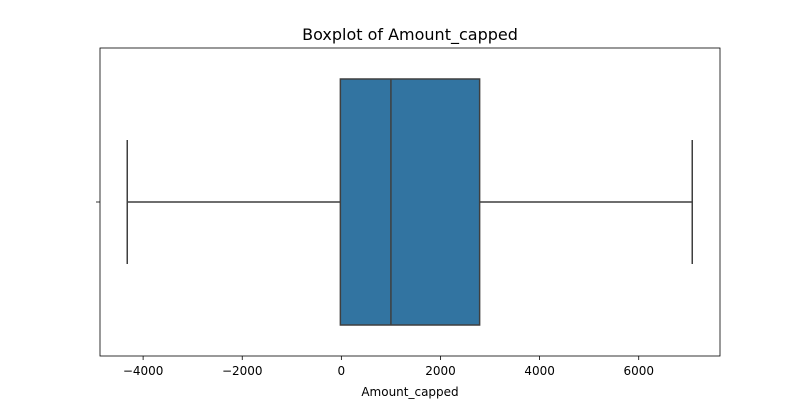  Describe the element at coordinates (388, 367) in the screenshot. I see `x-axis-ticks: −4000 −2000 0 2000 4000 6000` at that location.